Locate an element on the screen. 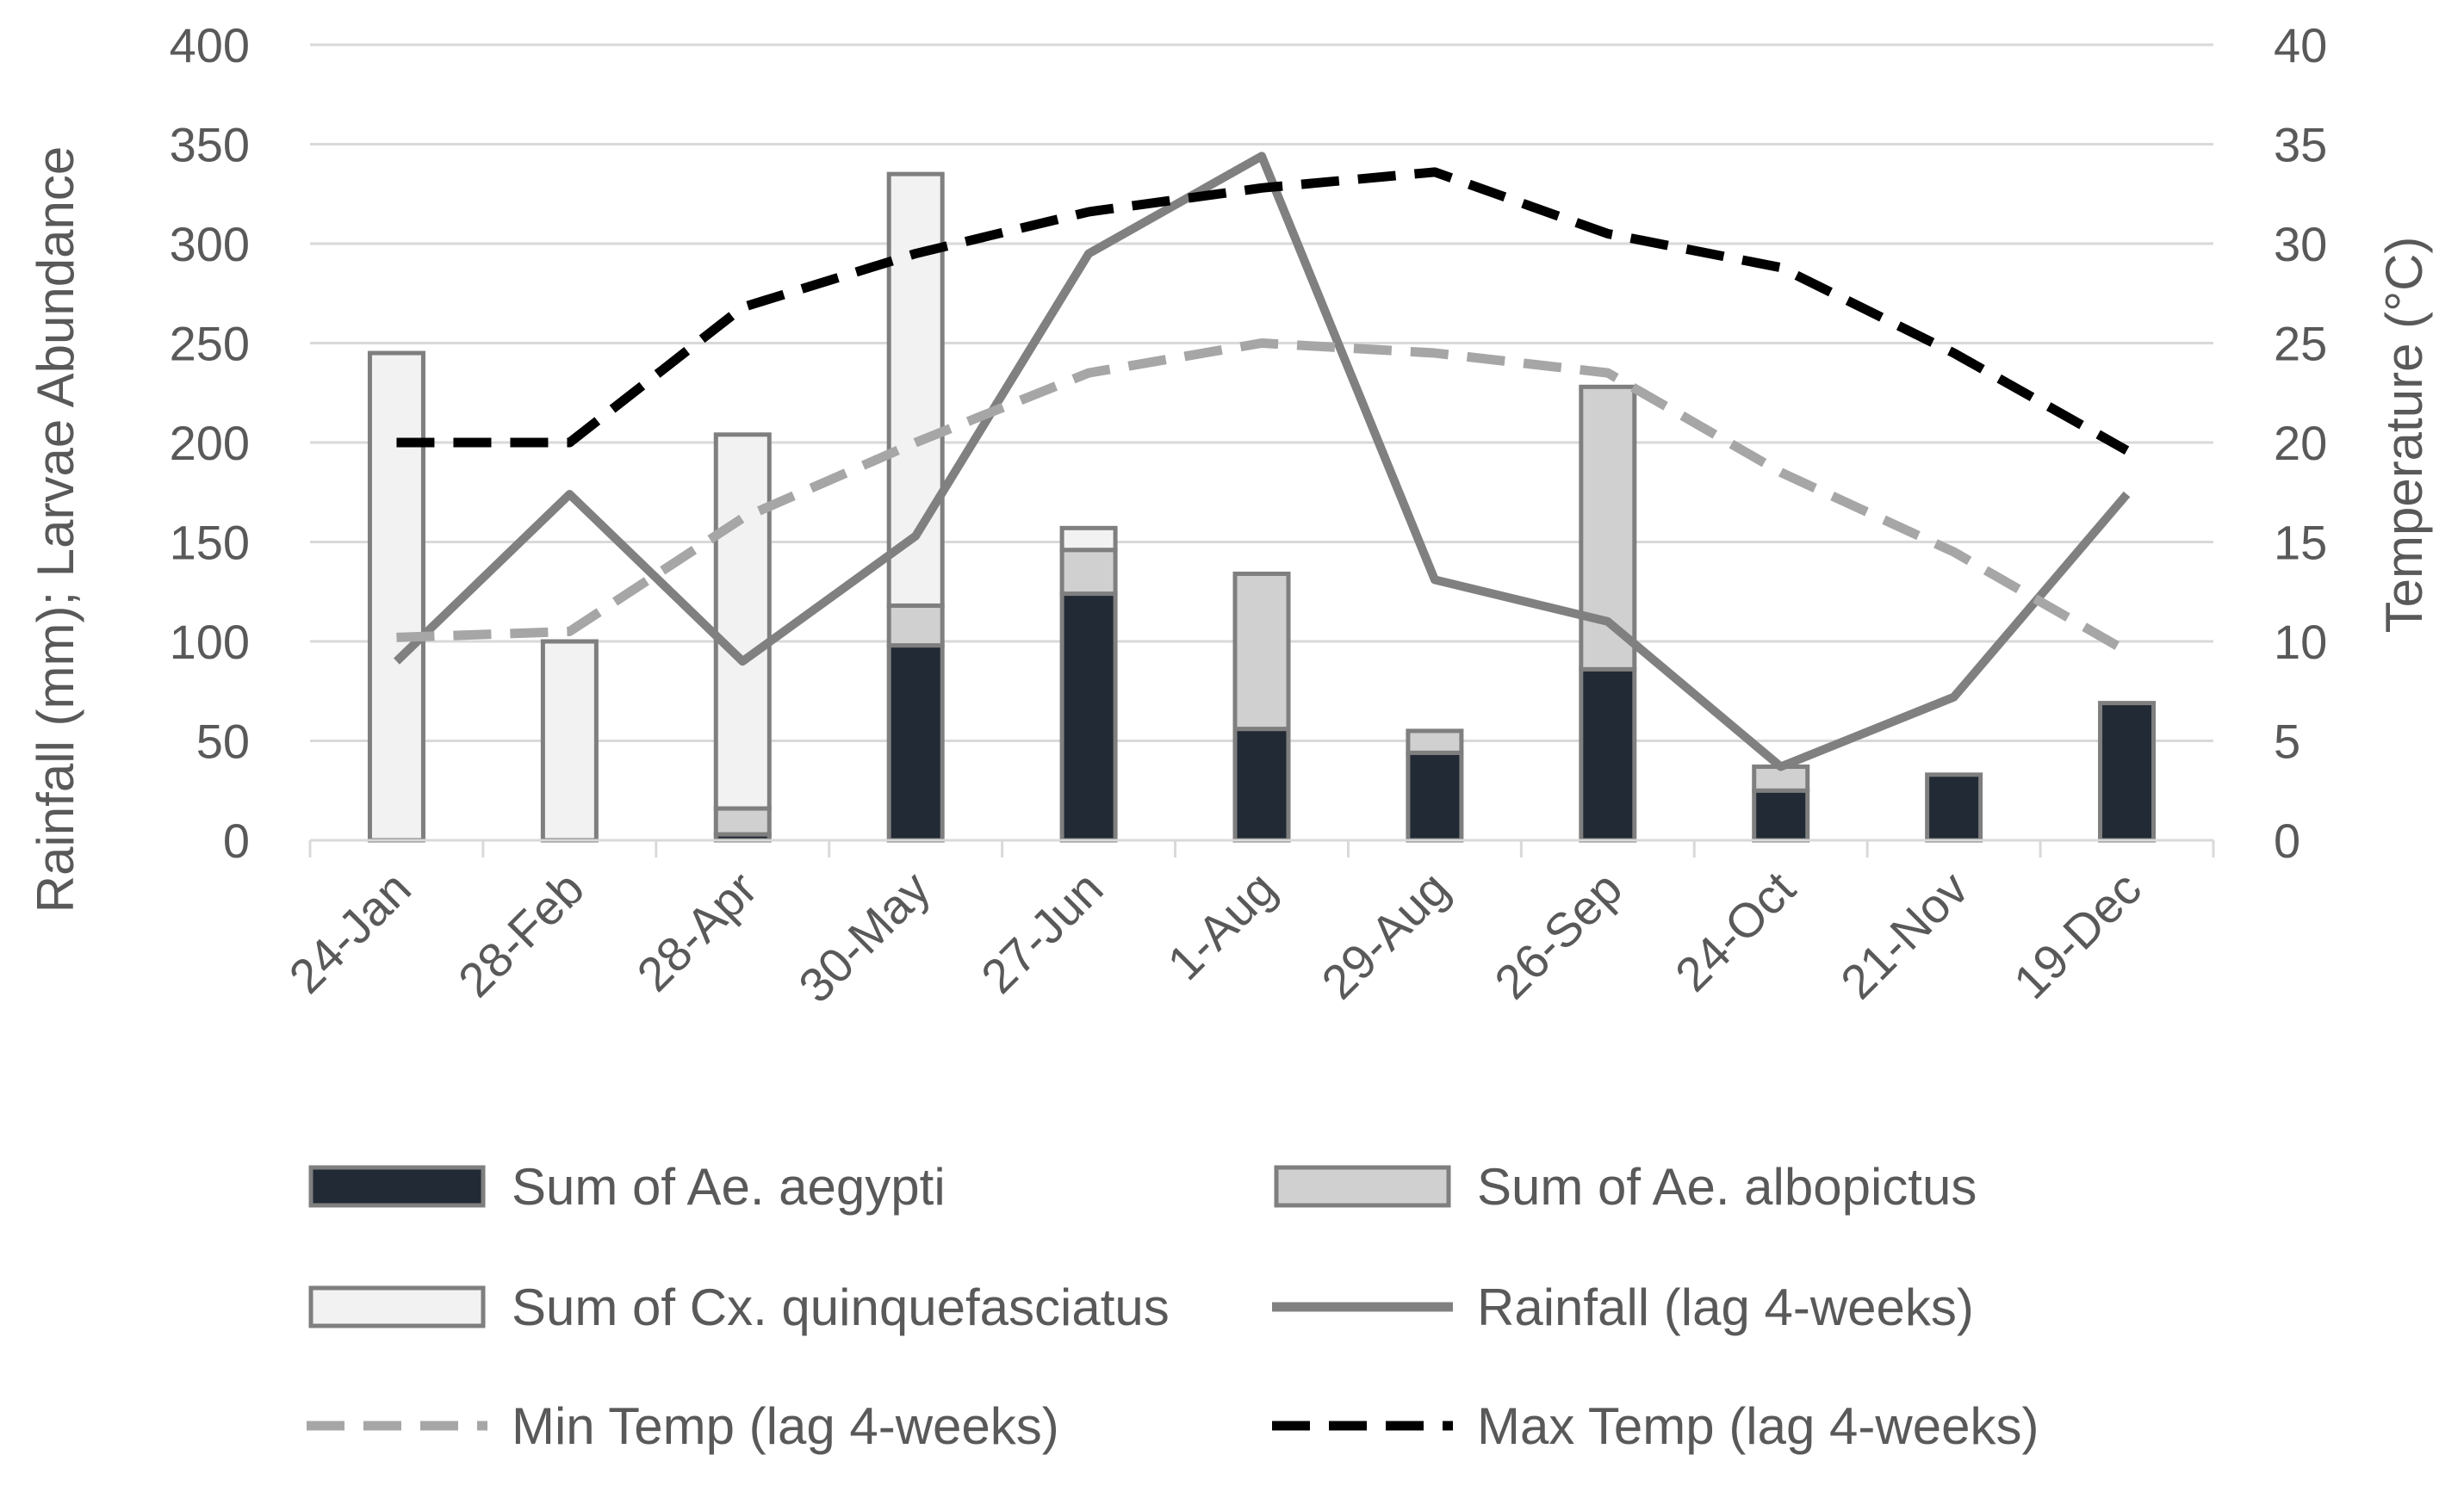 The height and width of the screenshot is (1486, 2464). bar-aegypti-19-Dec is located at coordinates (2127, 772).